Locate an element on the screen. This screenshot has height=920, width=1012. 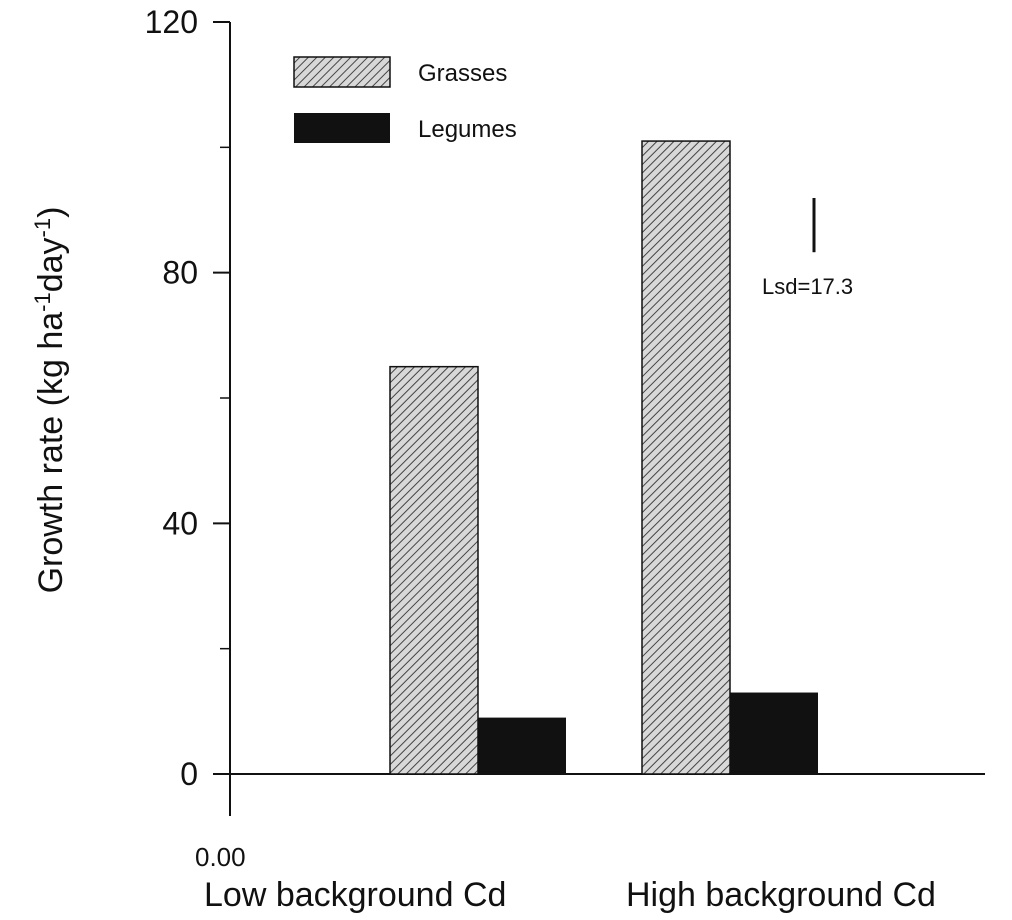
bar-grasses-high is located at coordinates (686, 457).